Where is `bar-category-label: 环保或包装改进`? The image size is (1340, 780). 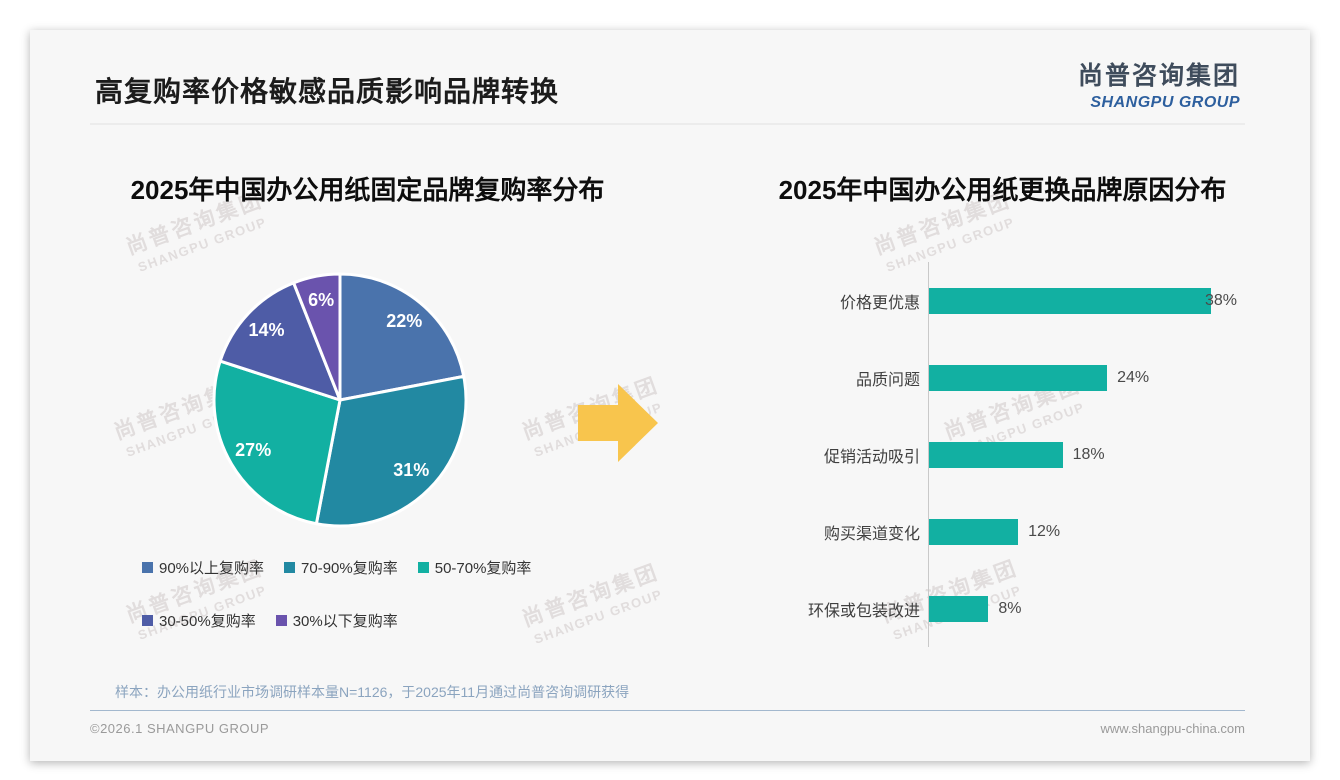
bar-category-label: 环保或包装改进 is located at coordinates (863, 611).